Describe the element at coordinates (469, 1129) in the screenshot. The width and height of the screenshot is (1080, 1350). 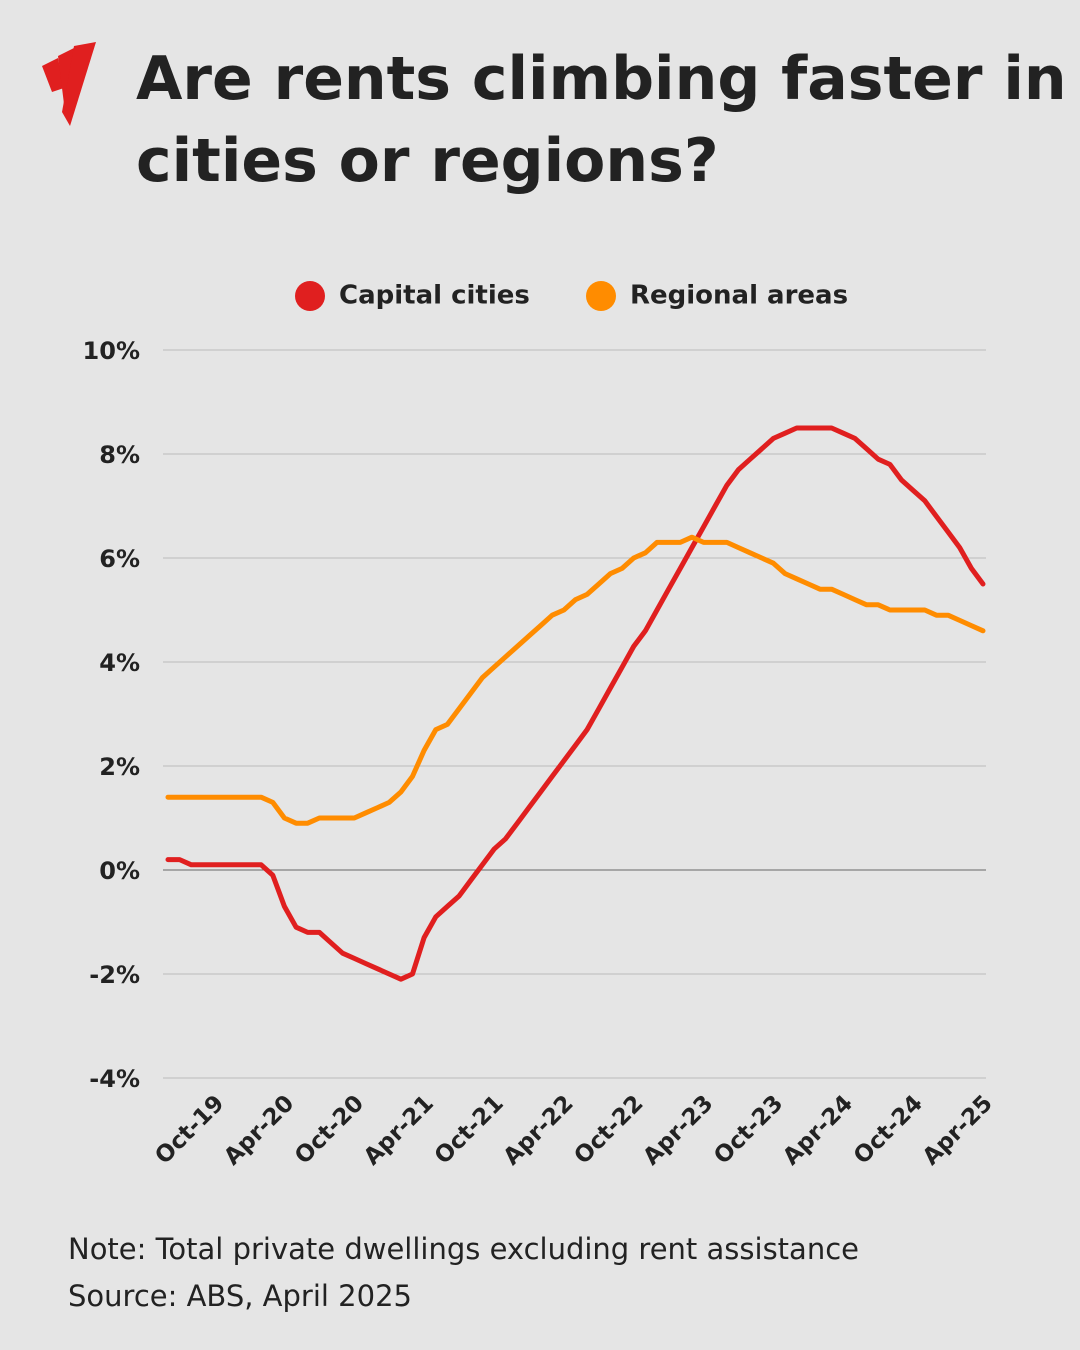
I see `x-tick-label: Oct-21` at that location.